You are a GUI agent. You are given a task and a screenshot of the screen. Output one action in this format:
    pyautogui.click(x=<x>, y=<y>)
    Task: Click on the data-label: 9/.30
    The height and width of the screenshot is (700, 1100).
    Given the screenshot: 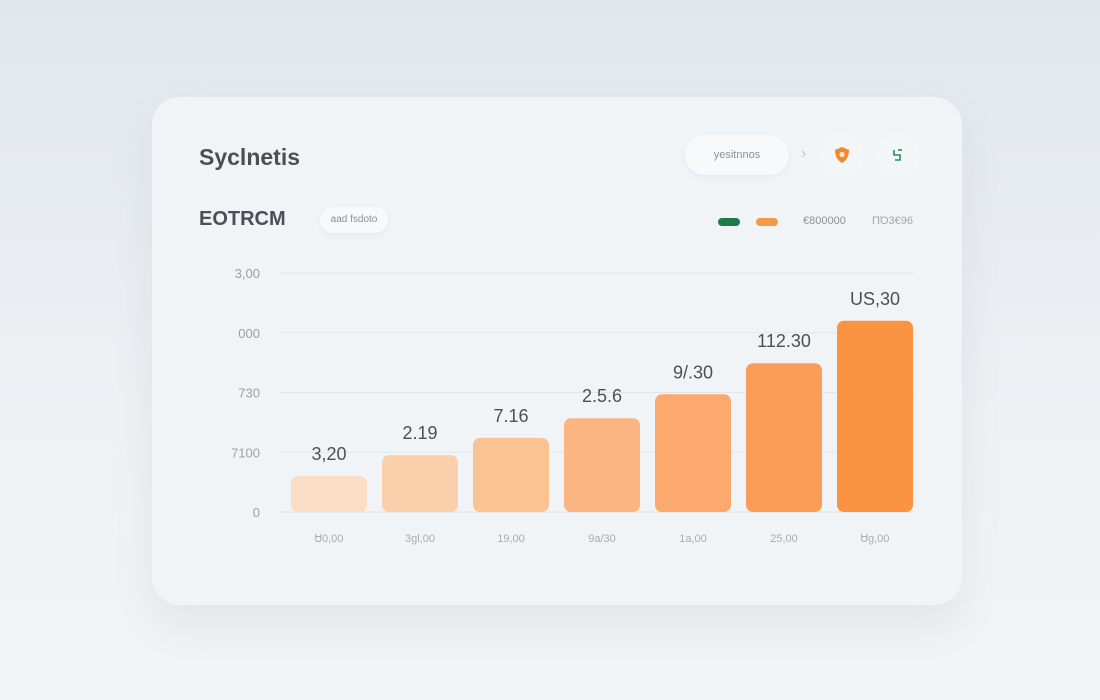 What is the action you would take?
    pyautogui.click(x=693, y=372)
    